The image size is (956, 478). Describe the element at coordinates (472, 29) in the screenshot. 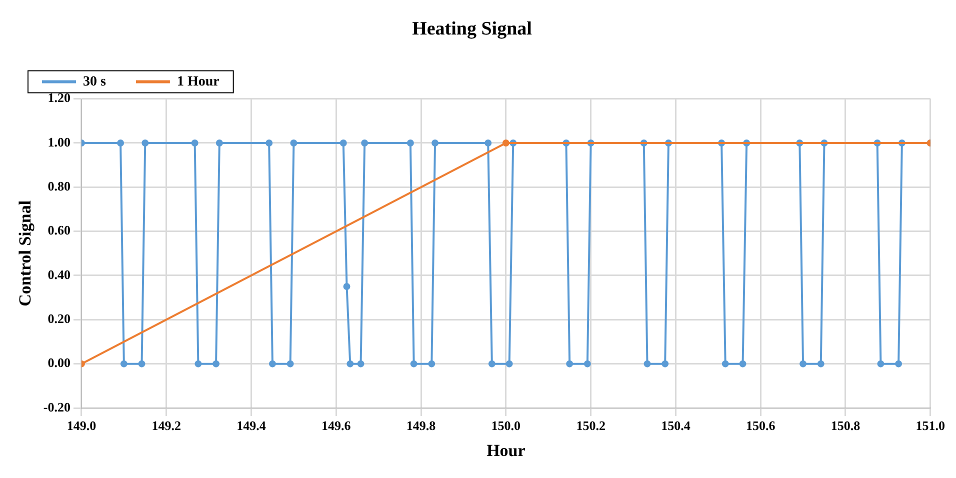

I see `chart-title: Heating Signal` at that location.